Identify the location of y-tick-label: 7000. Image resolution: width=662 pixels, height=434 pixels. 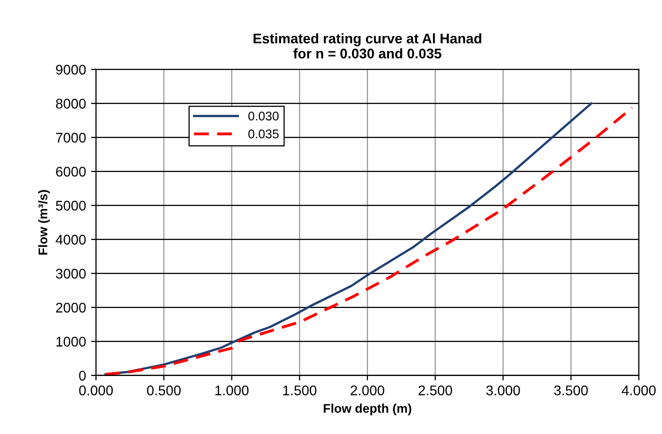
(71, 137).